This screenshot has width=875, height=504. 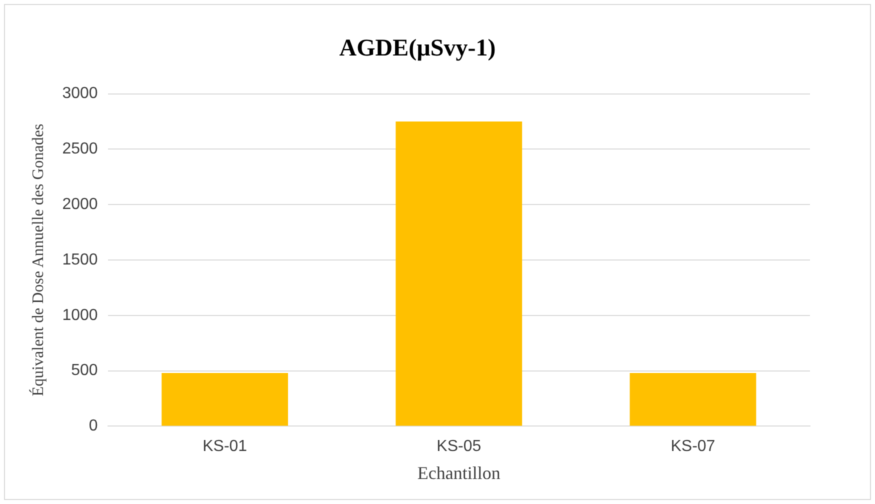 What do you see at coordinates (80, 93) in the screenshot?
I see `y-tick-label: 3000` at bounding box center [80, 93].